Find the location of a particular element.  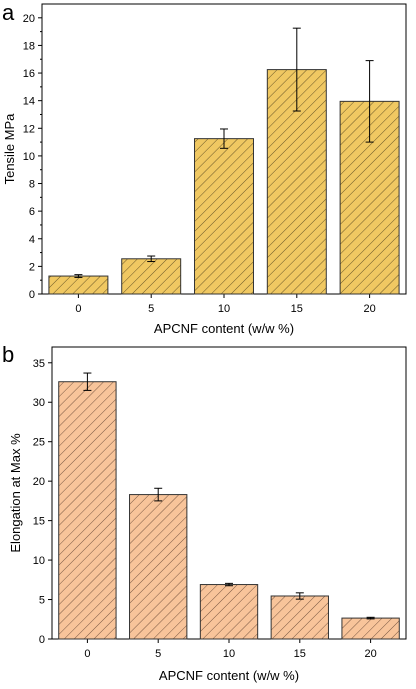

y-tick-label: 4 is located at coordinates (32, 240).